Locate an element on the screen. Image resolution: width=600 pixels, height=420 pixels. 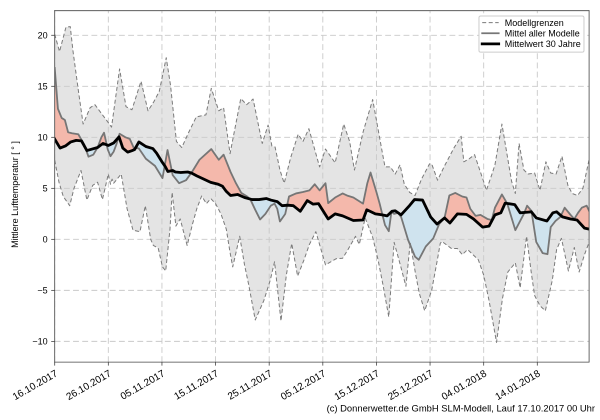
svg-text: Mittel aller Modelle is located at coordinates (542, 33).